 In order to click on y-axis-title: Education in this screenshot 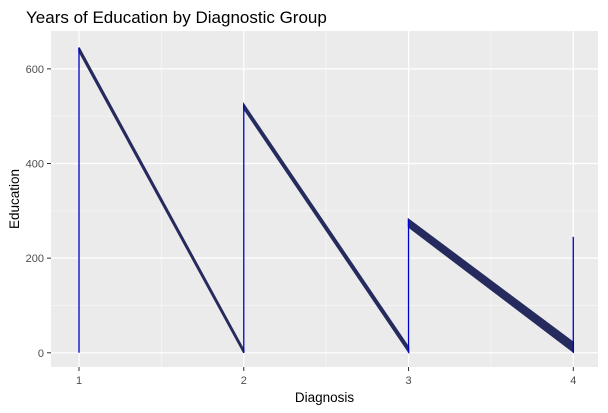, I will do `click(14, 199)`.